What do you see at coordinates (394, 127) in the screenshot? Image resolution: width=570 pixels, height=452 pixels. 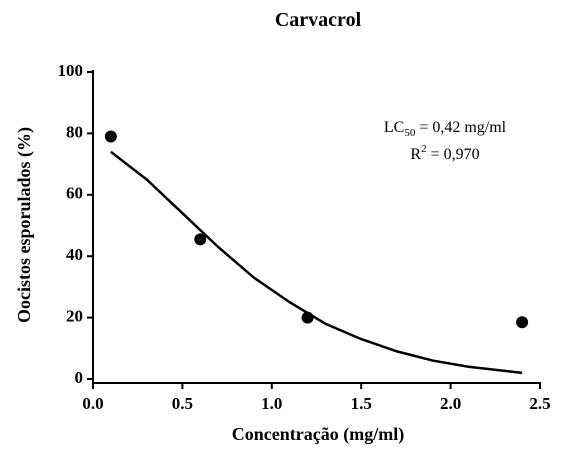 I see `annotation-base: LC` at bounding box center [394, 127].